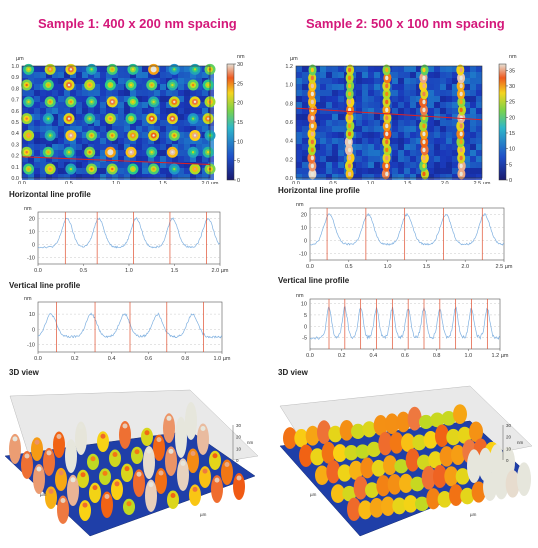 Image resolution: width=538 pixels, height=548 pixels. What do you see at coordinates (405, 356) in the screenshot?
I see `profile-x-tick-label: 0.6` at bounding box center [405, 356].